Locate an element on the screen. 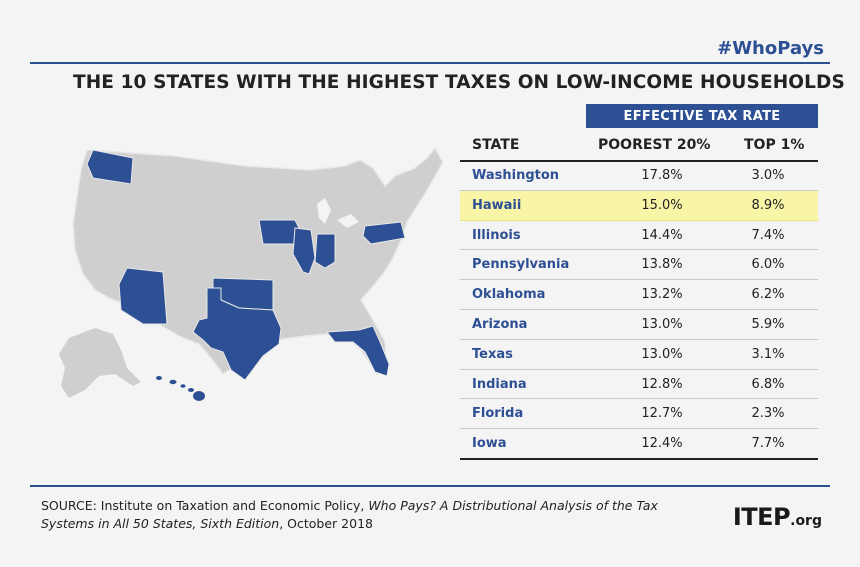 The height and width of the screenshot is (567, 860). column-headers: STATE POOREST 20% TOP 1% is located at coordinates (639, 148).